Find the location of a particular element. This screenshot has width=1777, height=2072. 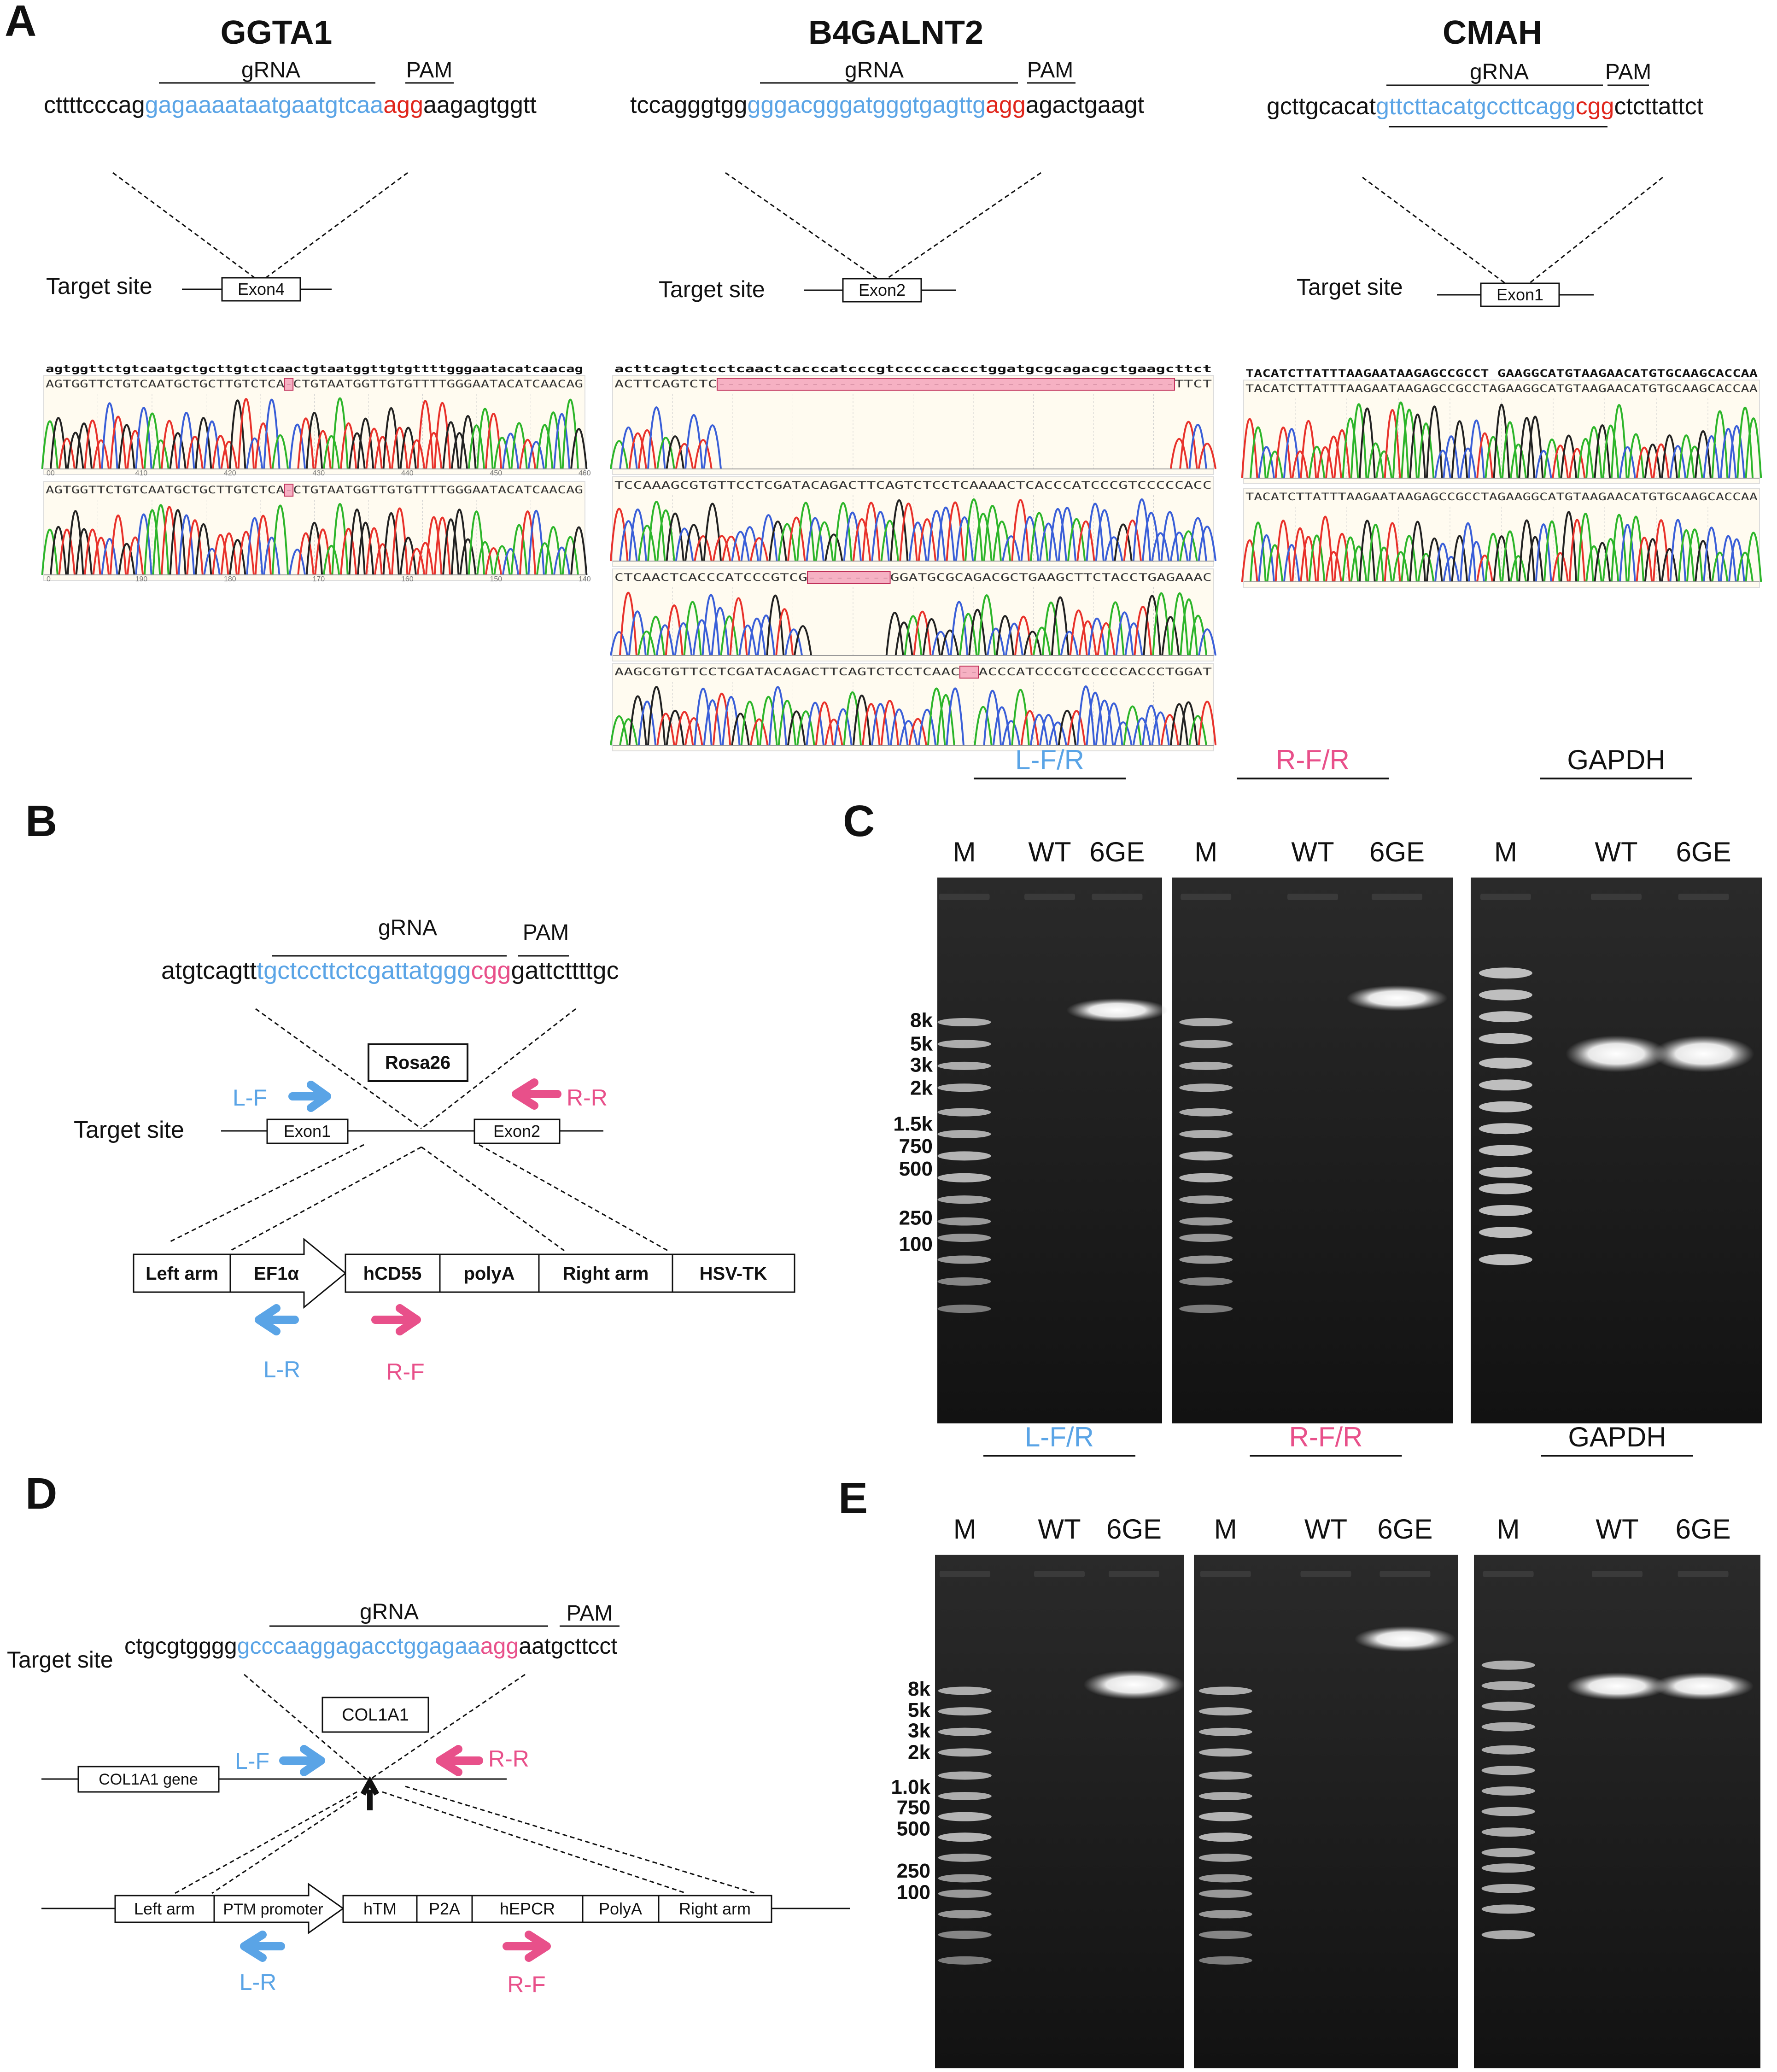

target-site-label-cmah: Target site is located at coordinates (1350, 287).